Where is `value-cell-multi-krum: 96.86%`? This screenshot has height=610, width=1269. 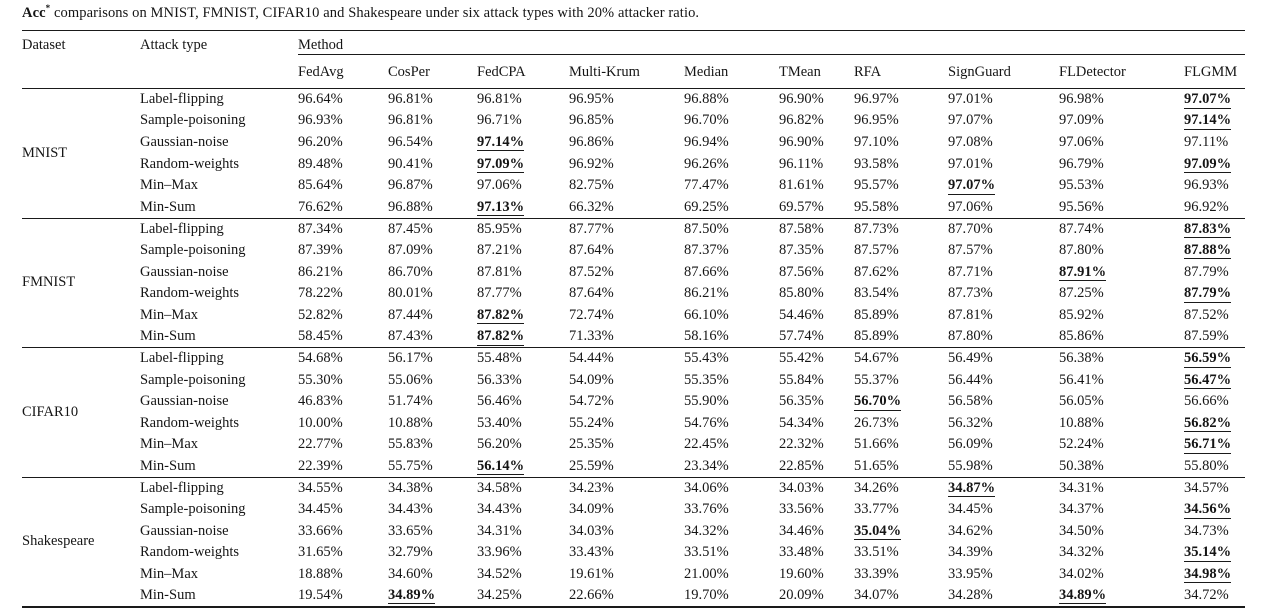 value-cell-multi-krum: 96.86% is located at coordinates (591, 141).